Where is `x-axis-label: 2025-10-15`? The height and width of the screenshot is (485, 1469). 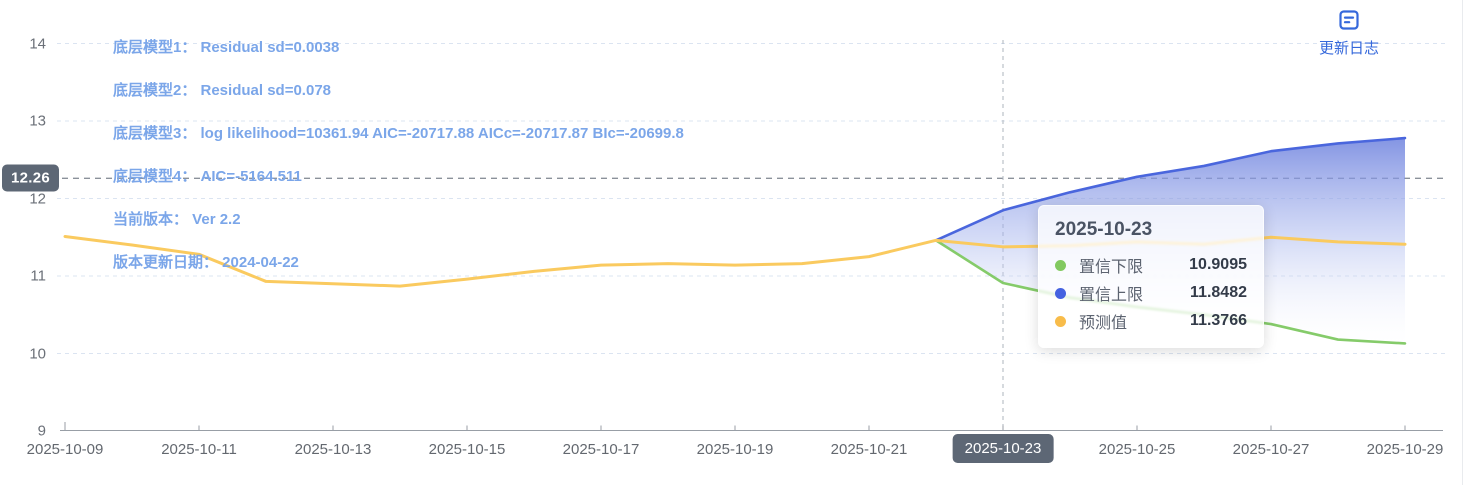
x-axis-label: 2025-10-15 is located at coordinates (467, 449).